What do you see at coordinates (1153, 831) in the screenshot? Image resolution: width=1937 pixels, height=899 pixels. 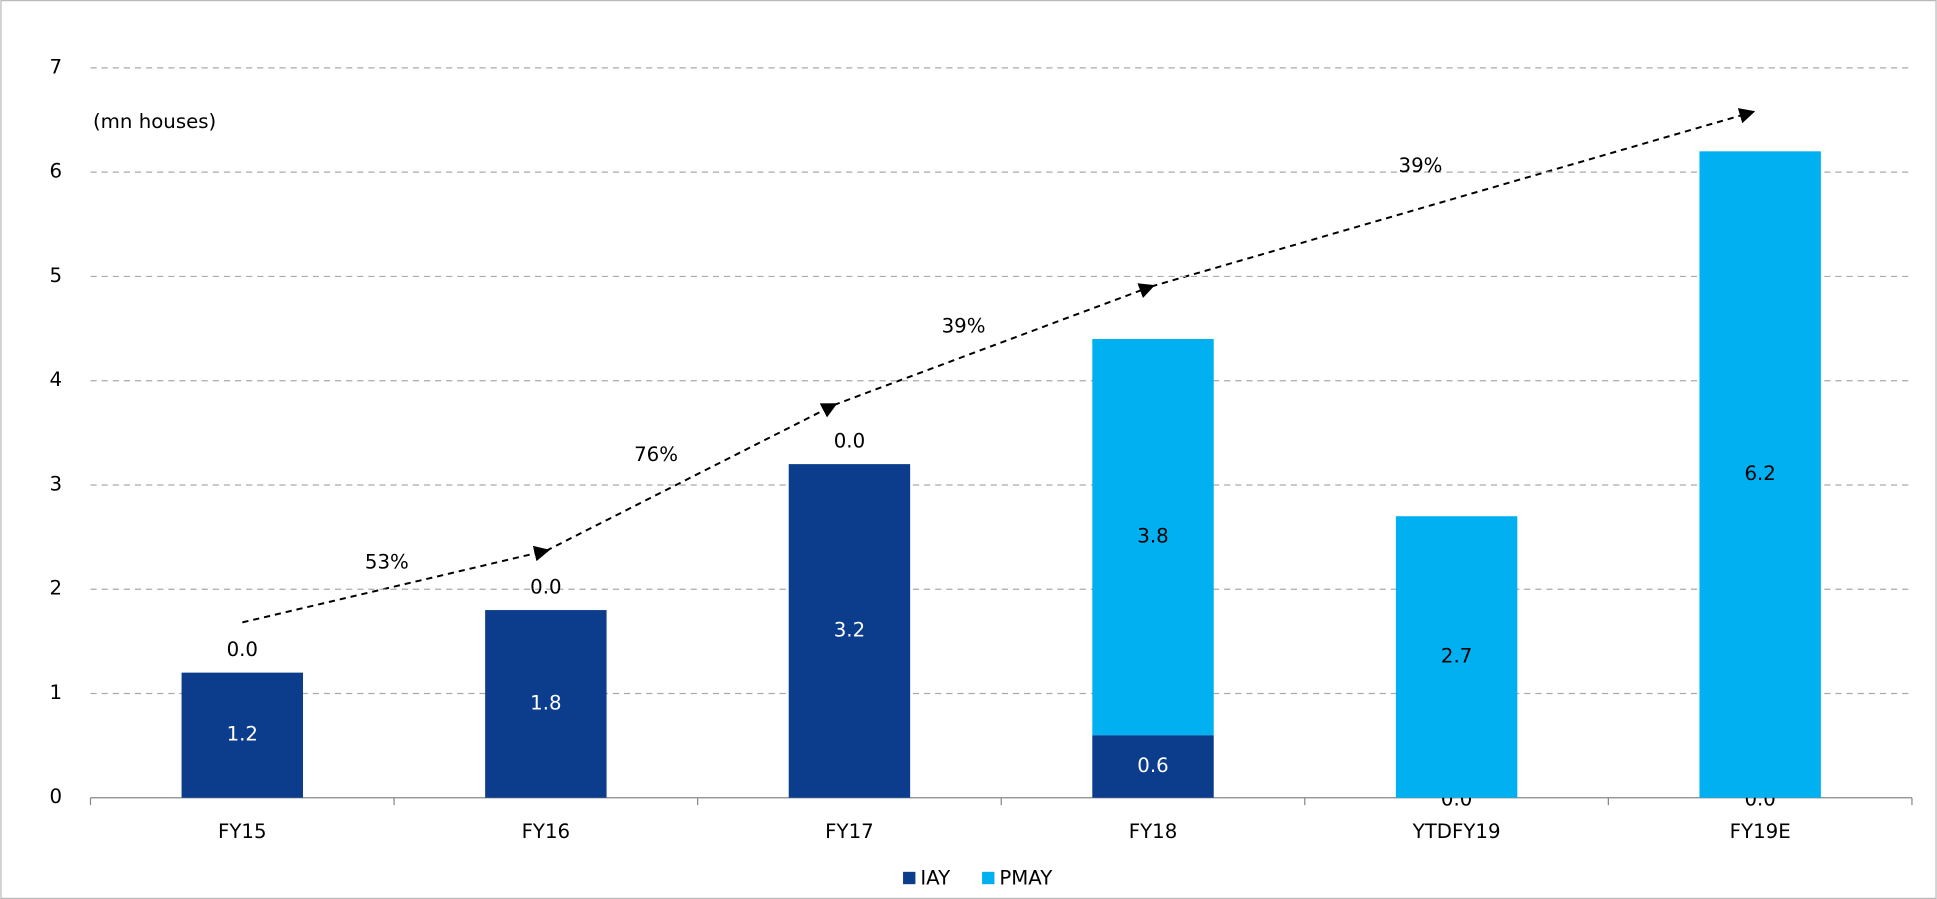 I see `x-tick-label: FY18` at bounding box center [1153, 831].